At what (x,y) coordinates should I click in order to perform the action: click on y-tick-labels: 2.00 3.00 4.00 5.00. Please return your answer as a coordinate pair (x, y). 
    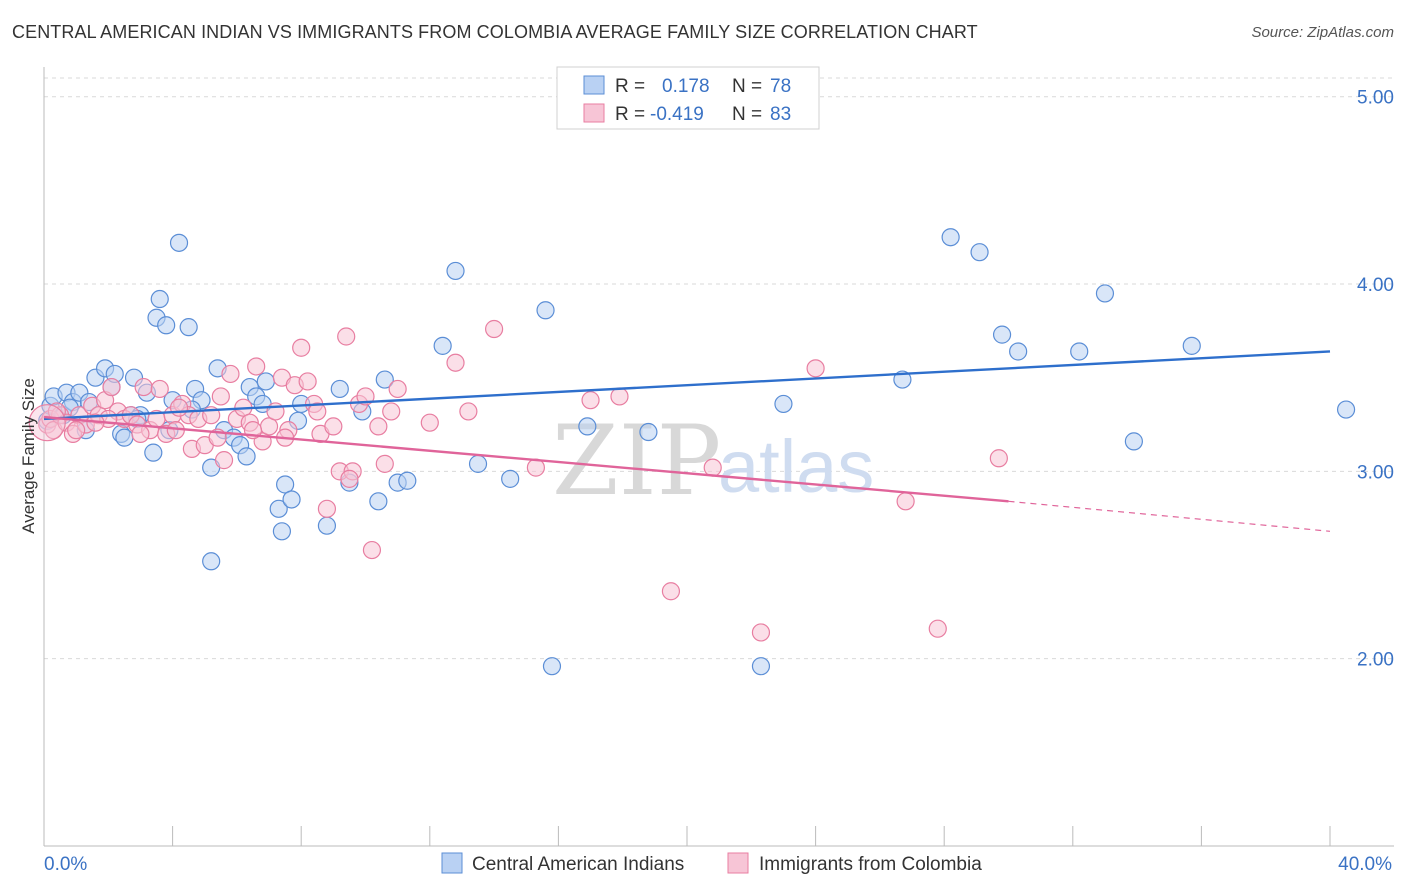
    Looking at the image, I should click on (1375, 379).